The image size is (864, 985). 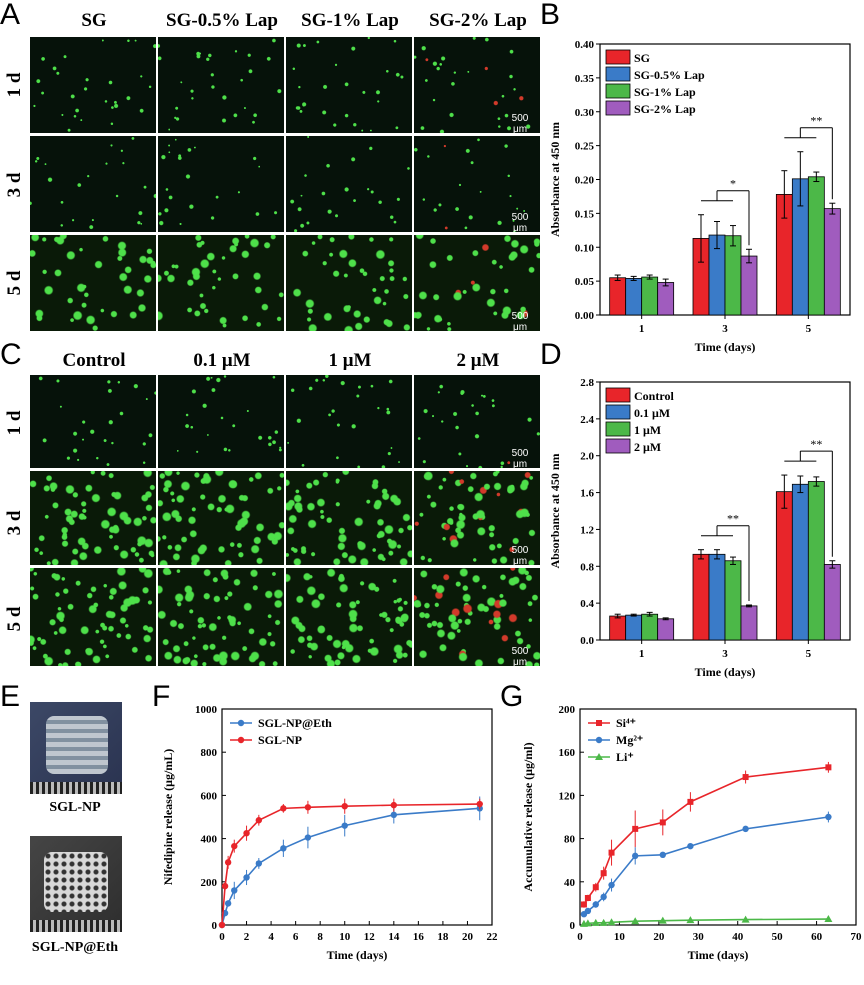 What do you see at coordinates (370, 937) in the screenshot?
I see `x-tick-label: 12` at bounding box center [370, 937].